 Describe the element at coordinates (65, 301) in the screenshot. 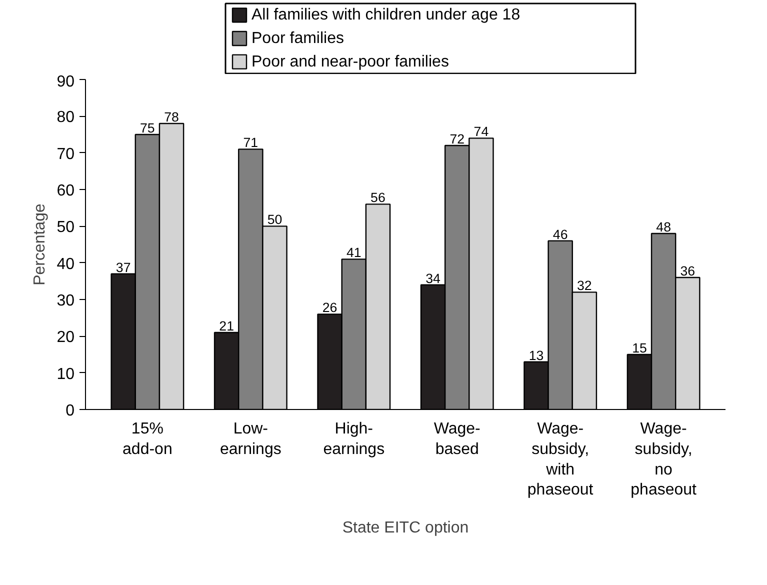

I see `y-tick-label: 30` at that location.